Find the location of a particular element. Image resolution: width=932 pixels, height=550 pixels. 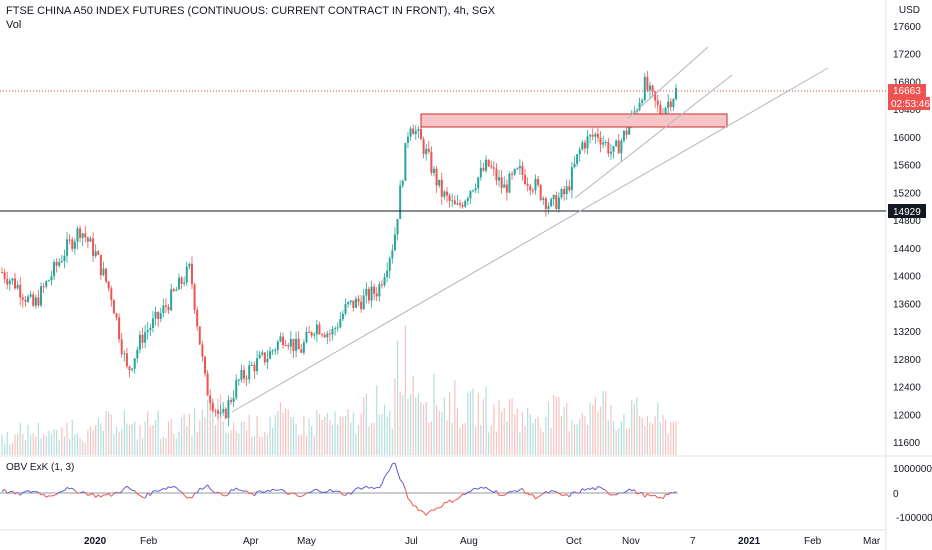

resistance-zone is located at coordinates (574, 120).